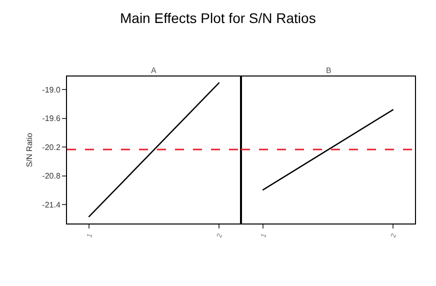 Image resolution: width=436 pixels, height=286 pixels. Describe the element at coordinates (29, 150) in the screenshot. I see `y-axis-title: S/N Ratio` at that location.